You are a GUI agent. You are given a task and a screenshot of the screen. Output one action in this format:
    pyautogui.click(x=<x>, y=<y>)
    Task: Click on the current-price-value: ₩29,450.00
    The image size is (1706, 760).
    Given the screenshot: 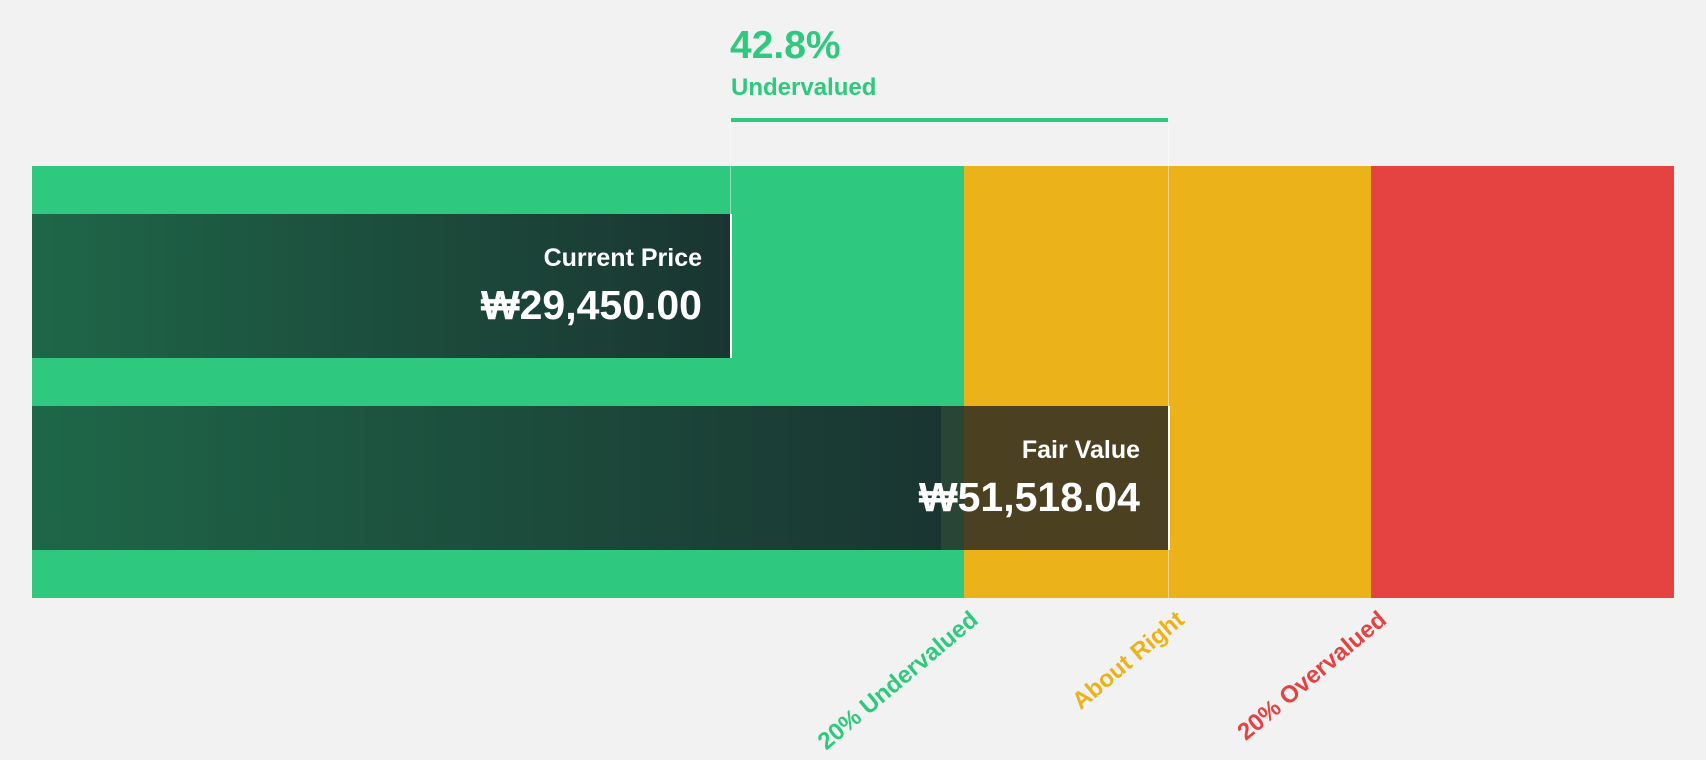 What is the action you would take?
    pyautogui.click(x=591, y=305)
    